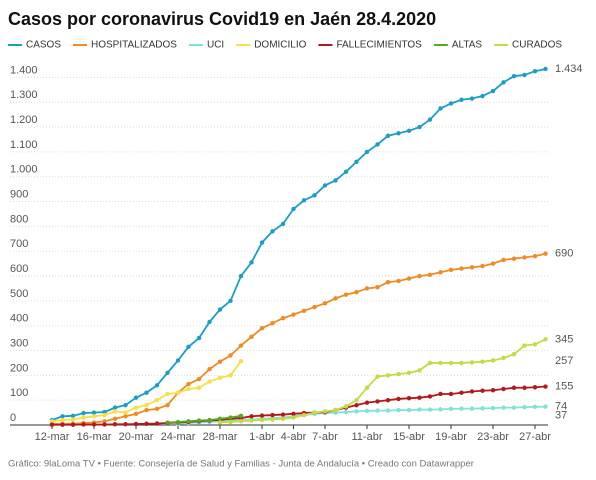 The height and width of the screenshot is (480, 596). Describe the element at coordinates (178, 437) in the screenshot. I see `x-tick-label: 24-mar` at that location.